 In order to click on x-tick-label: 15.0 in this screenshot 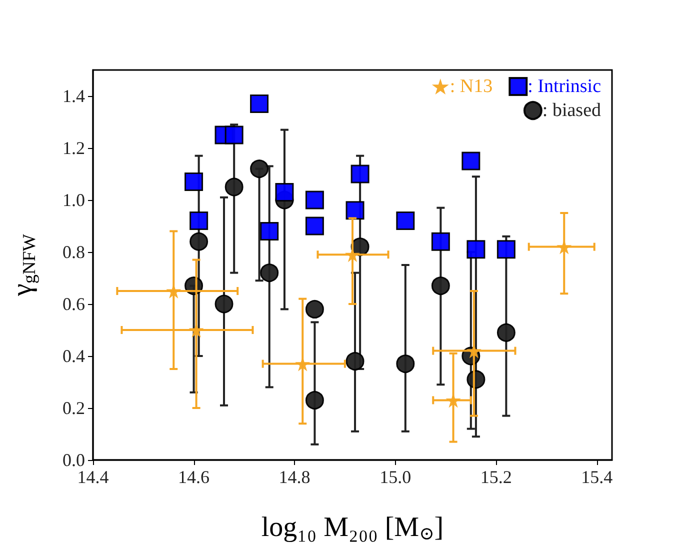, I will do `click(396, 477)`.